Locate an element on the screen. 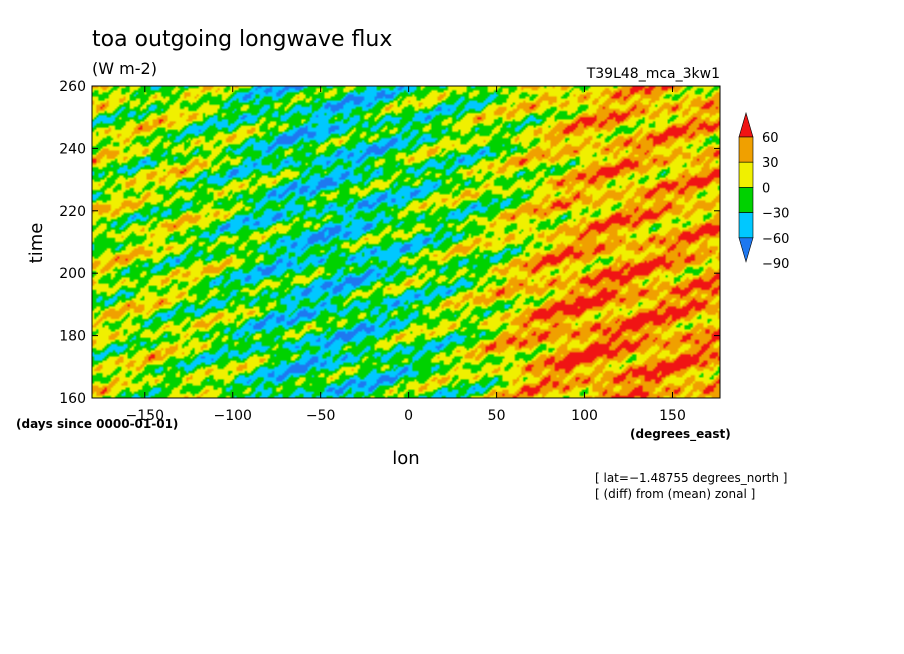 The width and height of the screenshot is (904, 654). colorbar-label: 0 is located at coordinates (766, 188).